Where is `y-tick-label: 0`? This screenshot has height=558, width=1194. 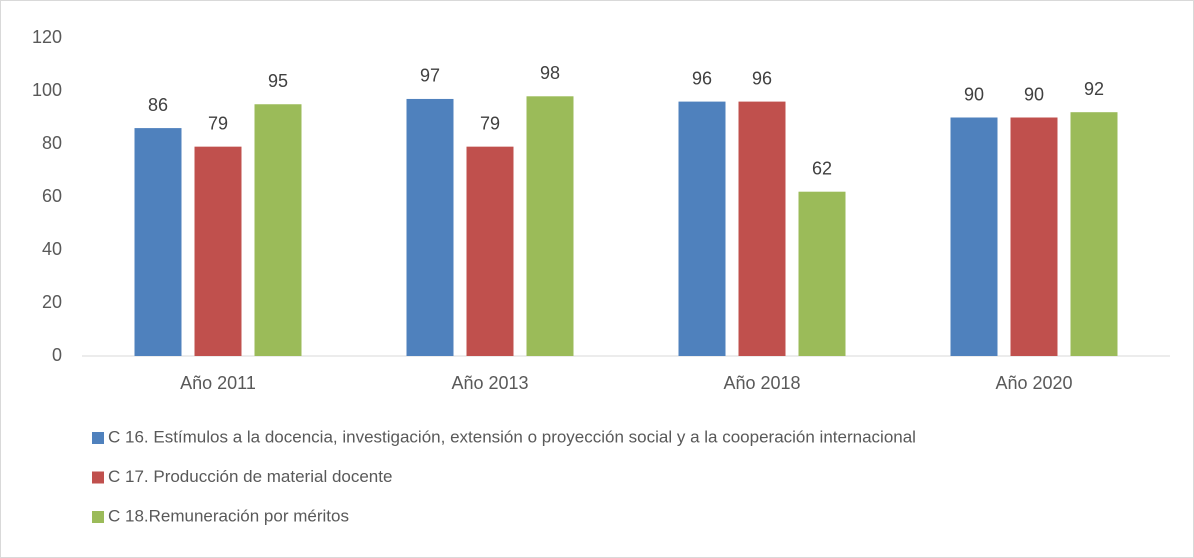
y-tick-label: 0 is located at coordinates (57, 355).